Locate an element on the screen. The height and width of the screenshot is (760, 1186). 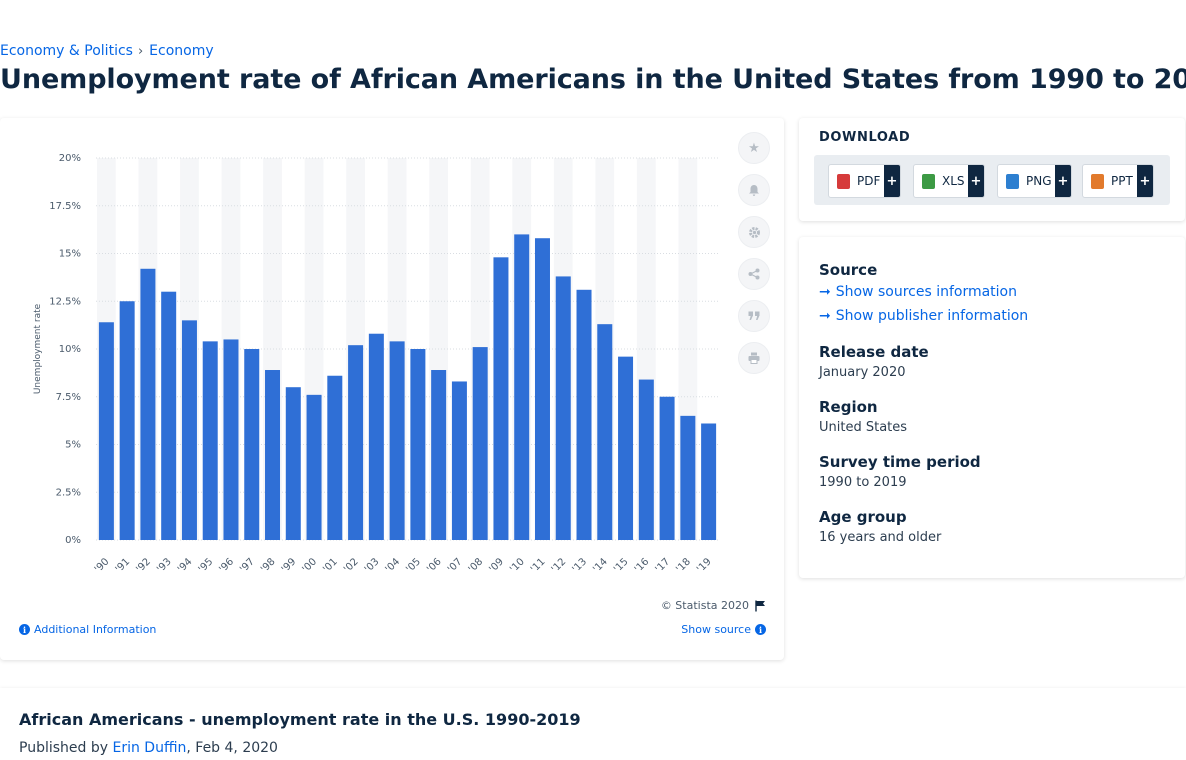
download-bar: PDF + XLS + PNG + PPT + is located at coordinates (992, 180).